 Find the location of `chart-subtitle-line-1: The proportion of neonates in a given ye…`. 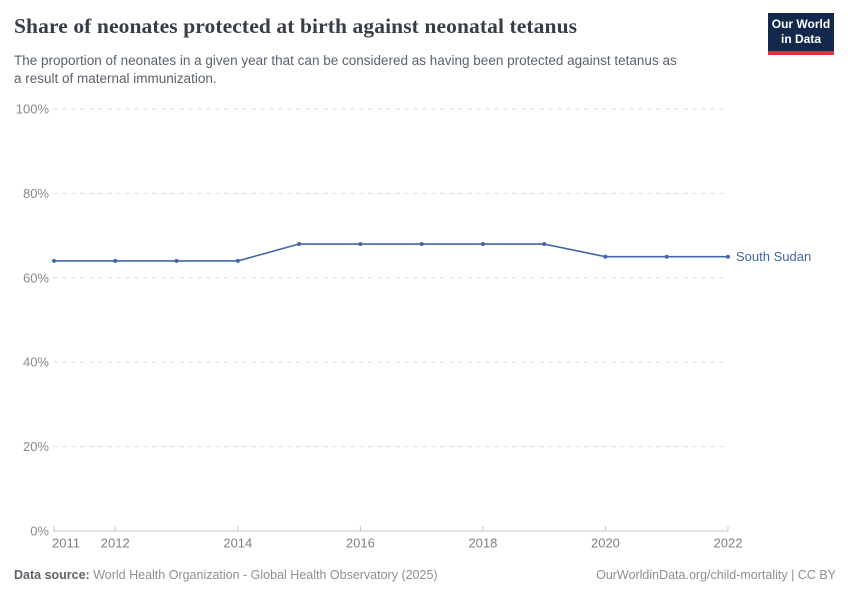

chart-subtitle-line-1: The proportion of neonates in a given ye… is located at coordinates (345, 60).